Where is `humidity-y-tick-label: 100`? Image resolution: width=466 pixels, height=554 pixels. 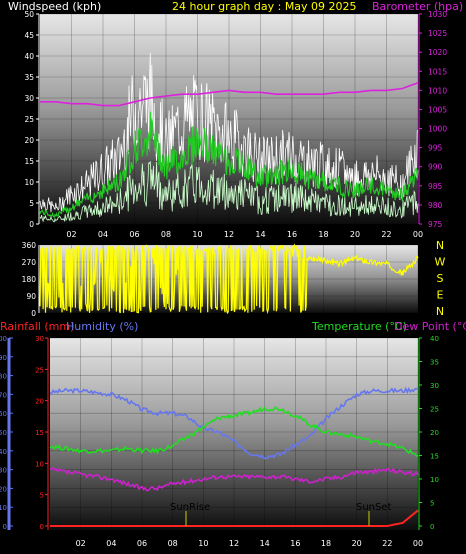 humidity-y-tick-label: 100 is located at coordinates (3, 339).